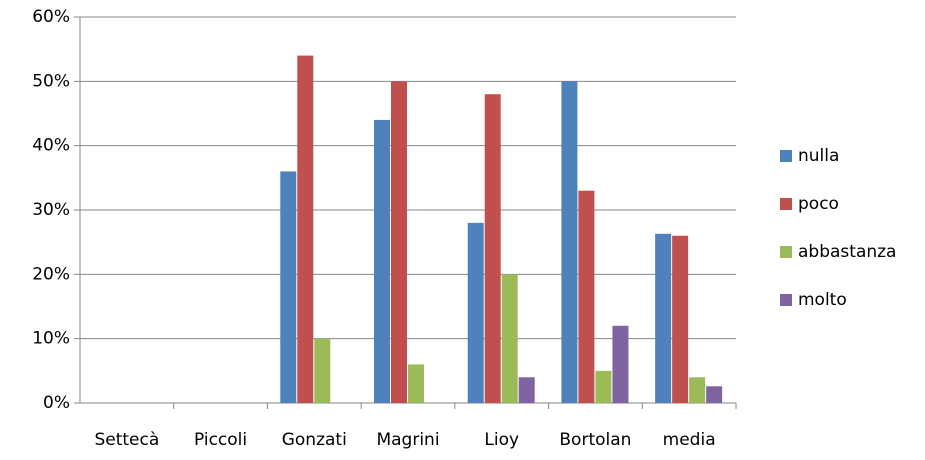  I want to click on x-tick-label: Gonzati, so click(314, 440).